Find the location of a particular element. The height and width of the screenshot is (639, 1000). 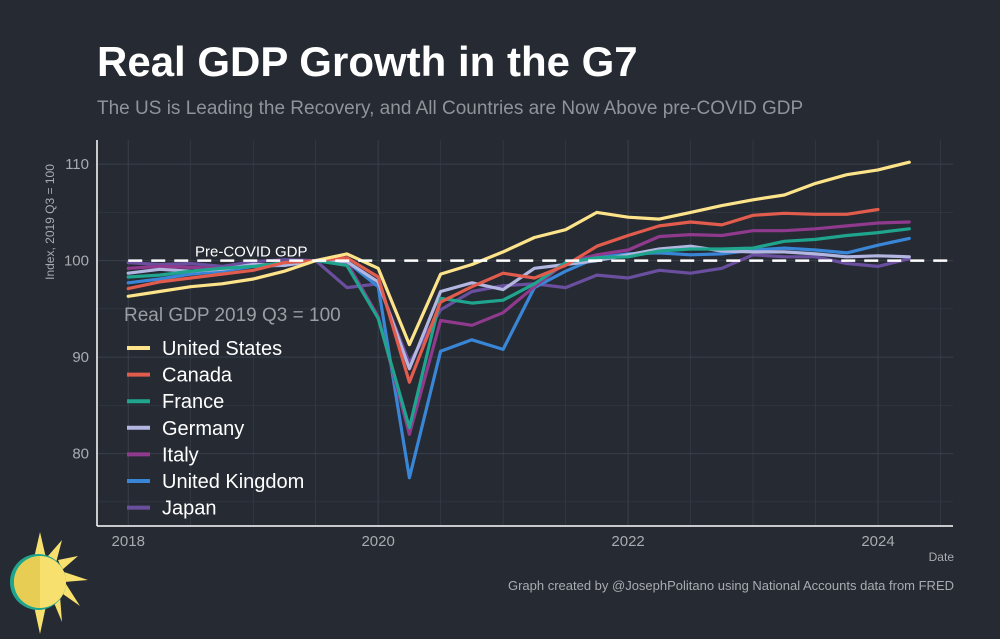

y-axis-label: Index, 2019 Q3 = 100 is located at coordinates (50, 222).